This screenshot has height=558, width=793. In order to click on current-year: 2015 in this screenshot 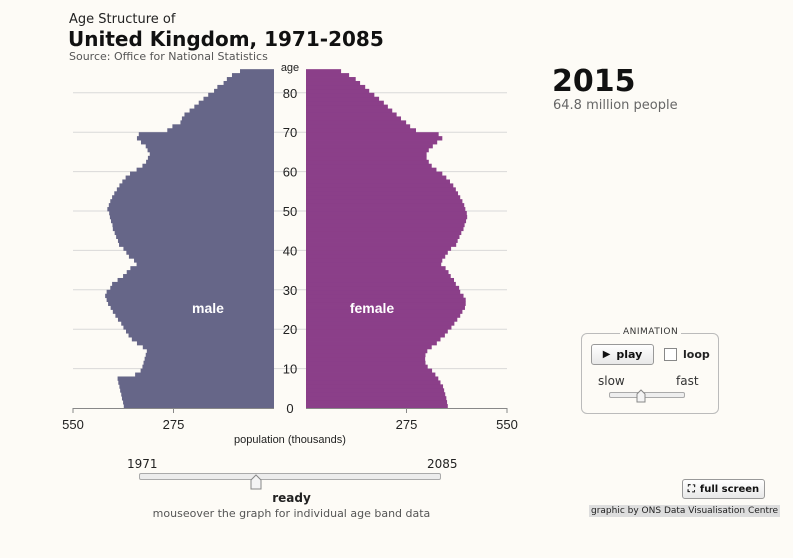, I will do `click(594, 81)`.